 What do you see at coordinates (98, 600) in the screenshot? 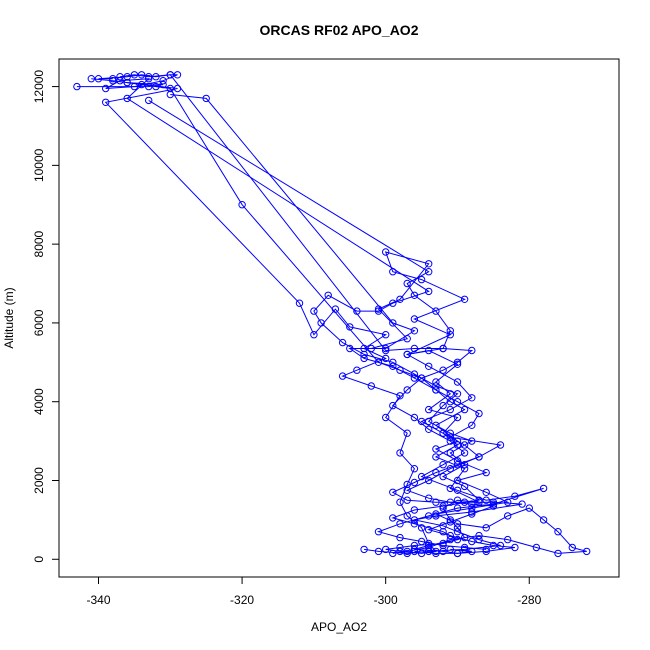
I see `x-tick-label: -340` at bounding box center [98, 600].